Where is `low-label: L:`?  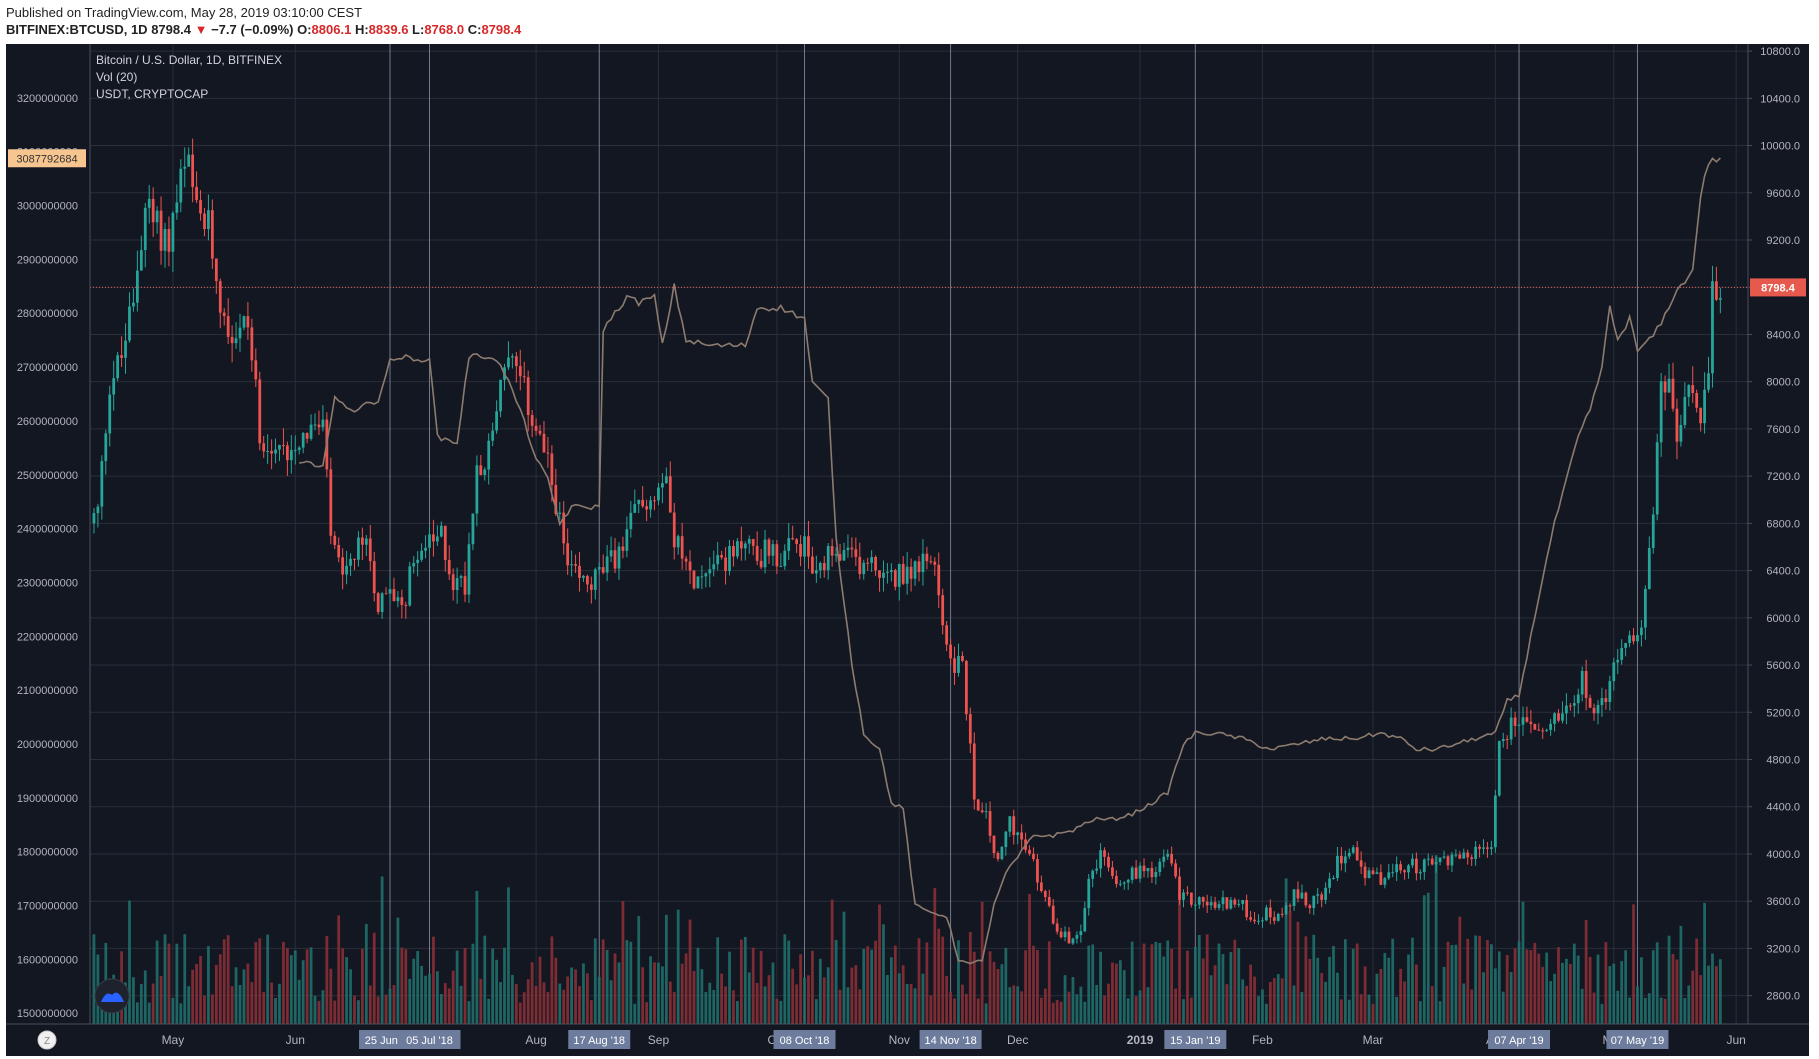
low-label: L: is located at coordinates (418, 29).